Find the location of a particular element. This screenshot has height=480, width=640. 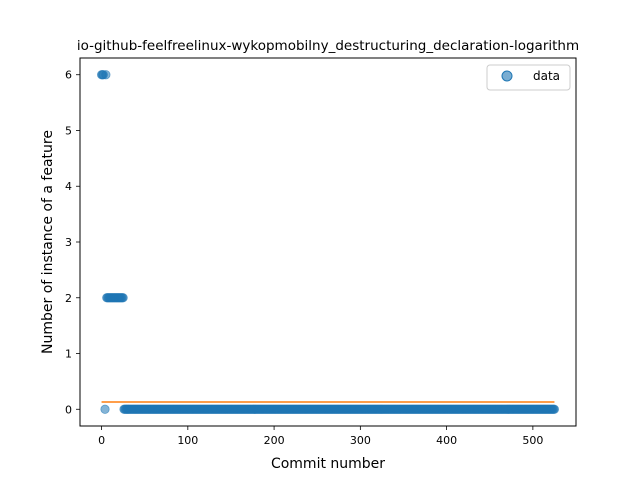

x-axis: 0 100 200 300 400 500 is located at coordinates (320, 436).